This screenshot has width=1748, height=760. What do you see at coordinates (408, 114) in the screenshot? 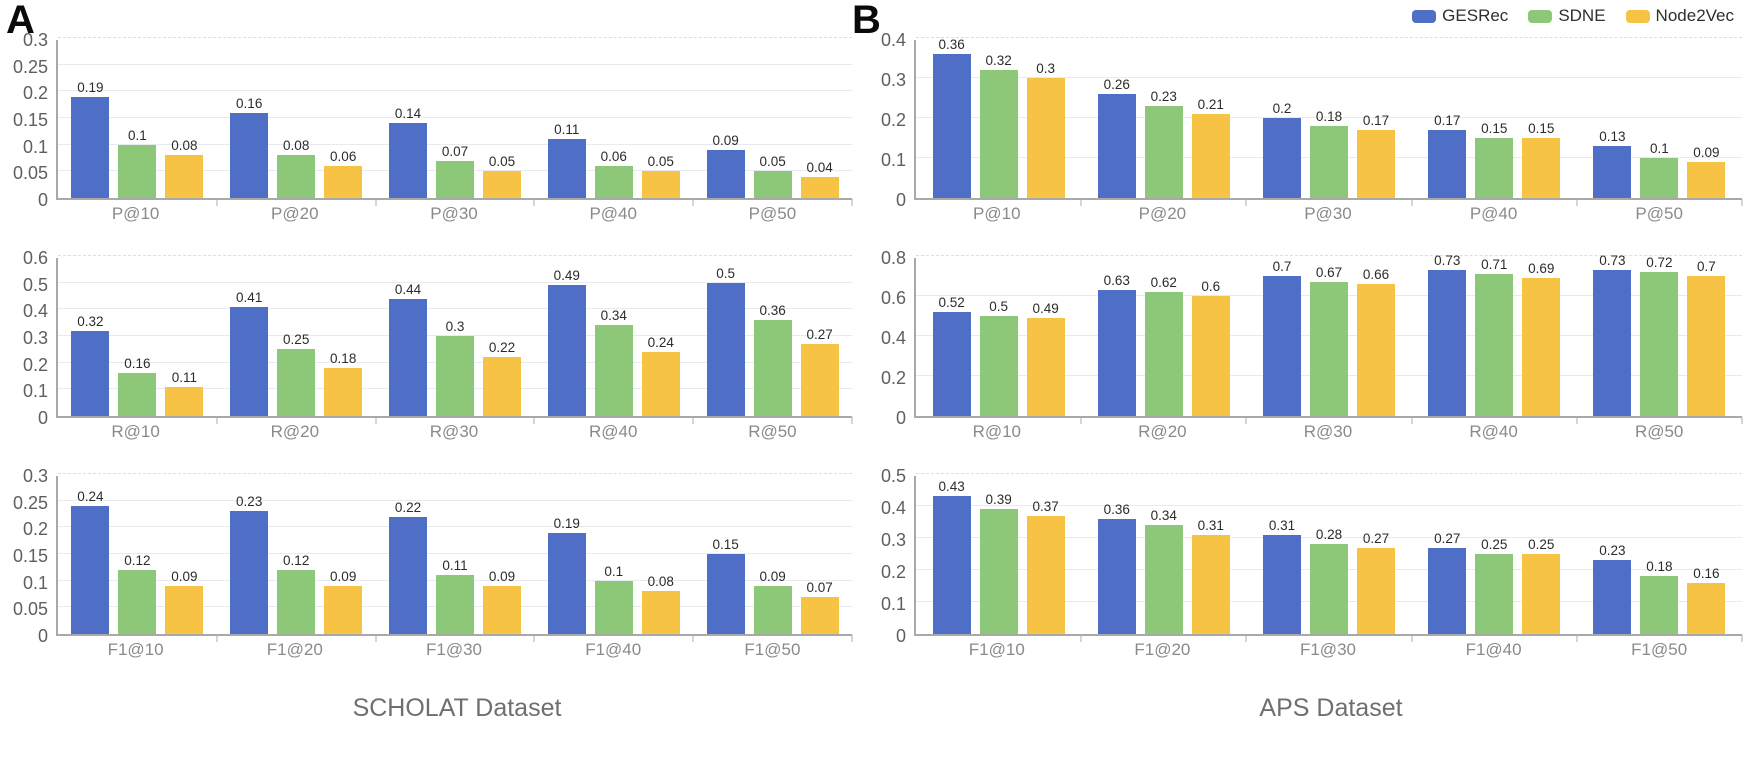
I see `bar-value-label: 0.14` at bounding box center [408, 114].